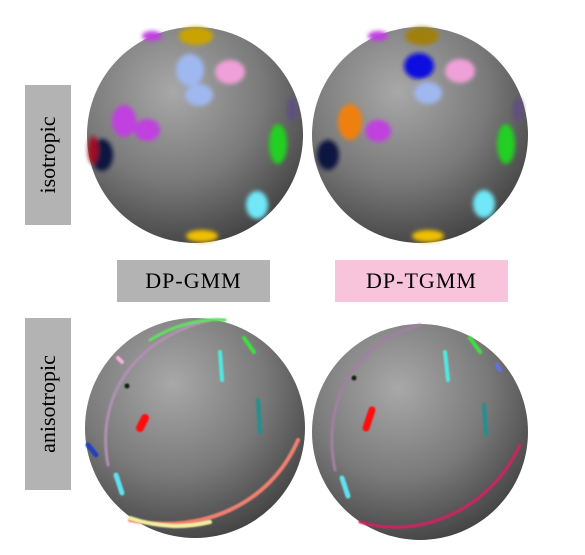 The width and height of the screenshot is (585, 555). What do you see at coordinates (193, 281) in the screenshot?
I see `column-label: DP-GMM` at bounding box center [193, 281].